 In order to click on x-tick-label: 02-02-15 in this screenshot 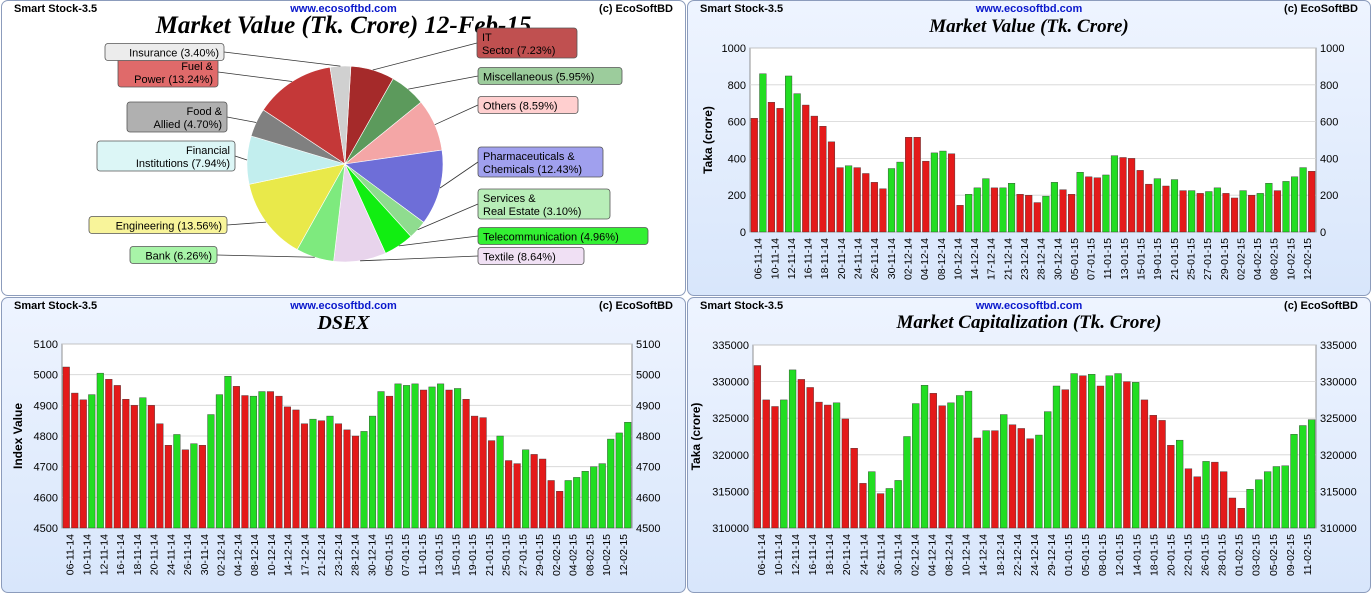, I will do `click(557, 555)`.